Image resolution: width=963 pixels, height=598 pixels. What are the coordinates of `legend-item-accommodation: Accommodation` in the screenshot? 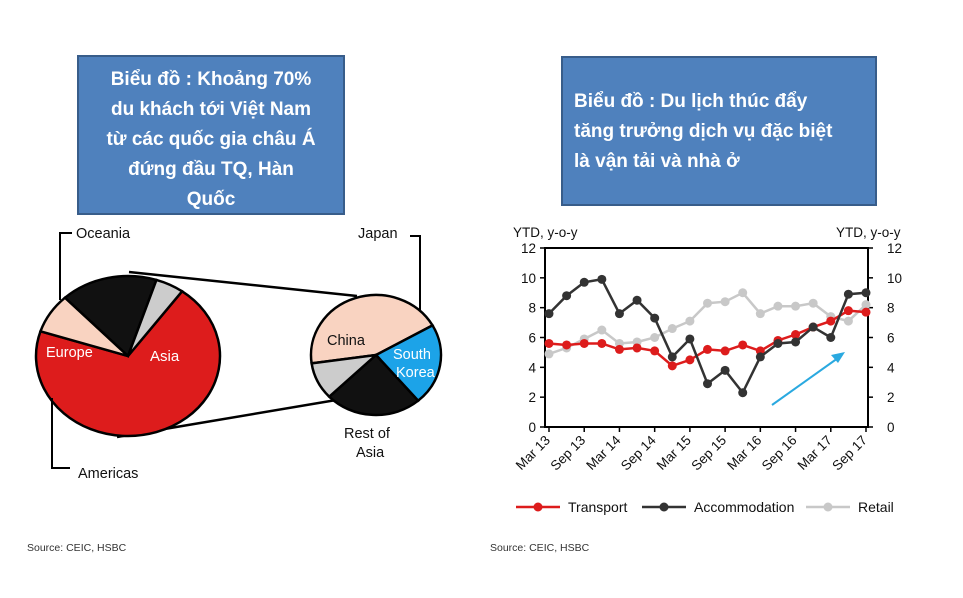 It's located at (718, 507).